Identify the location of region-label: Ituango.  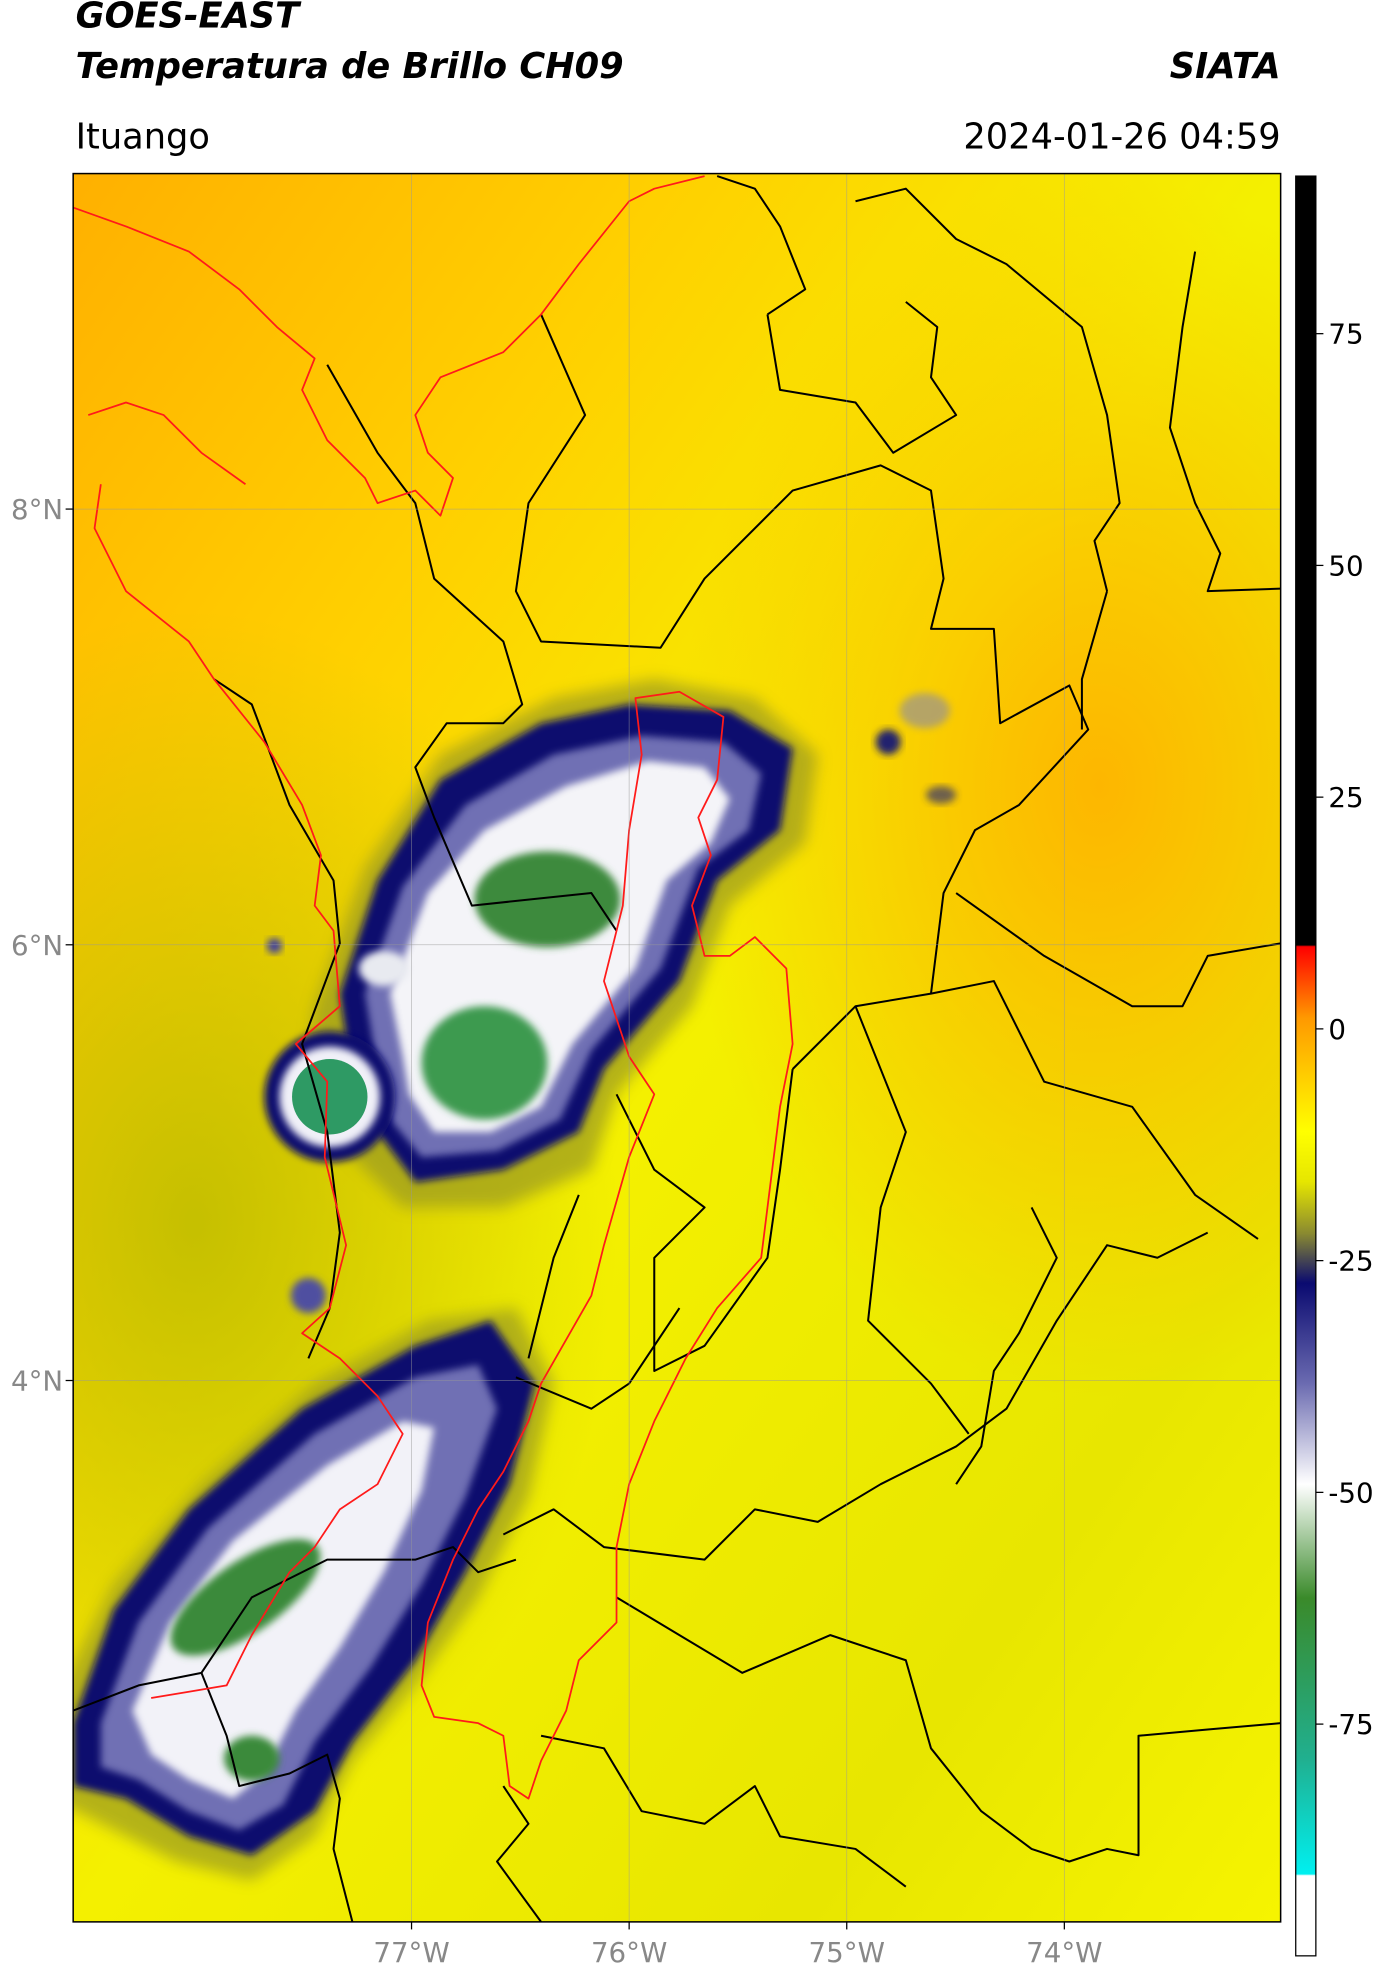
(143, 136).